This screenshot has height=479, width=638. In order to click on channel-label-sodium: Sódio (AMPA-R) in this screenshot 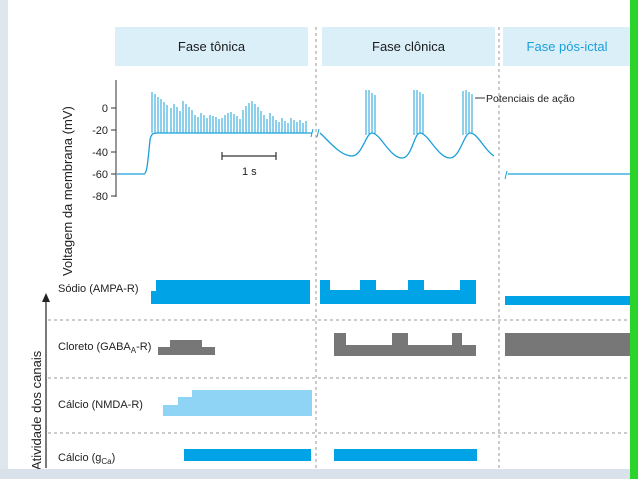, I will do `click(98, 289)`.